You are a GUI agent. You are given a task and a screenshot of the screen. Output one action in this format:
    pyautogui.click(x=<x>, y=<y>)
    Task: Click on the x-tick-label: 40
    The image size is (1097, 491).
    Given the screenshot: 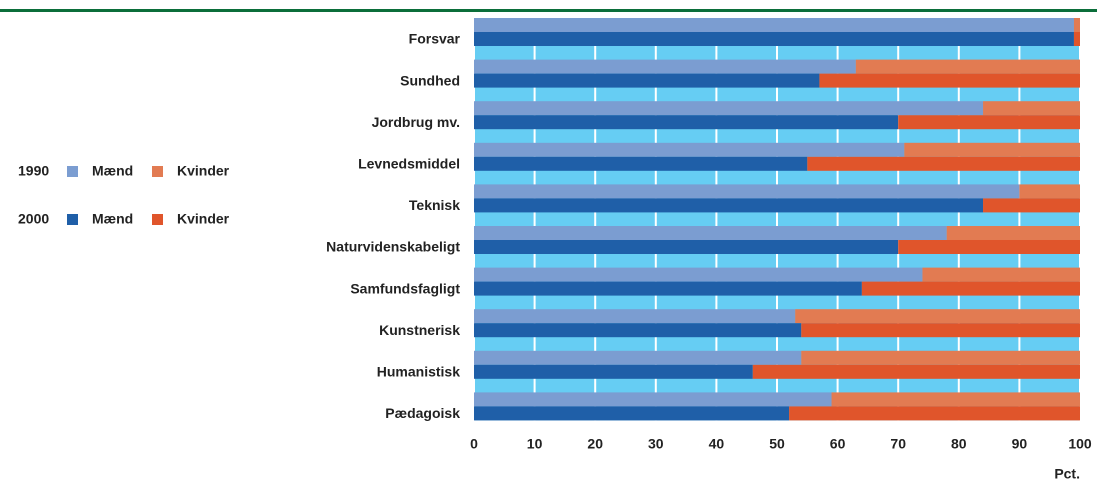 What is the action you would take?
    pyautogui.click(x=717, y=444)
    